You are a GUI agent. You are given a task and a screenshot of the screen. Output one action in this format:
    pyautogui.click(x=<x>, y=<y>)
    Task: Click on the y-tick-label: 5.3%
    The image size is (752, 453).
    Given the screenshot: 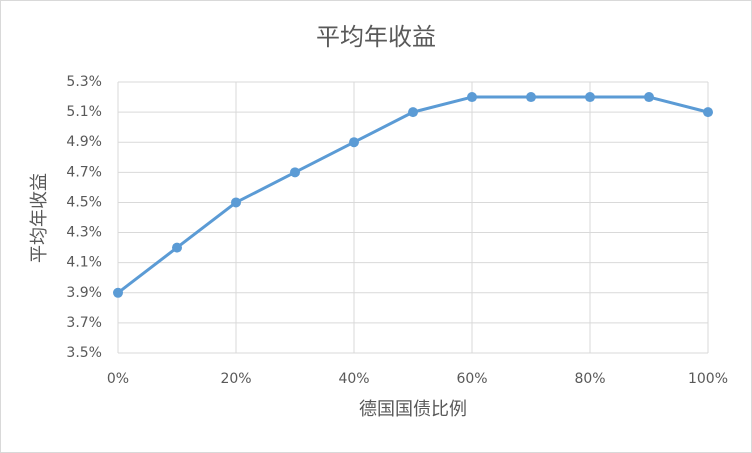 What is the action you would take?
    pyautogui.click(x=84, y=82)
    